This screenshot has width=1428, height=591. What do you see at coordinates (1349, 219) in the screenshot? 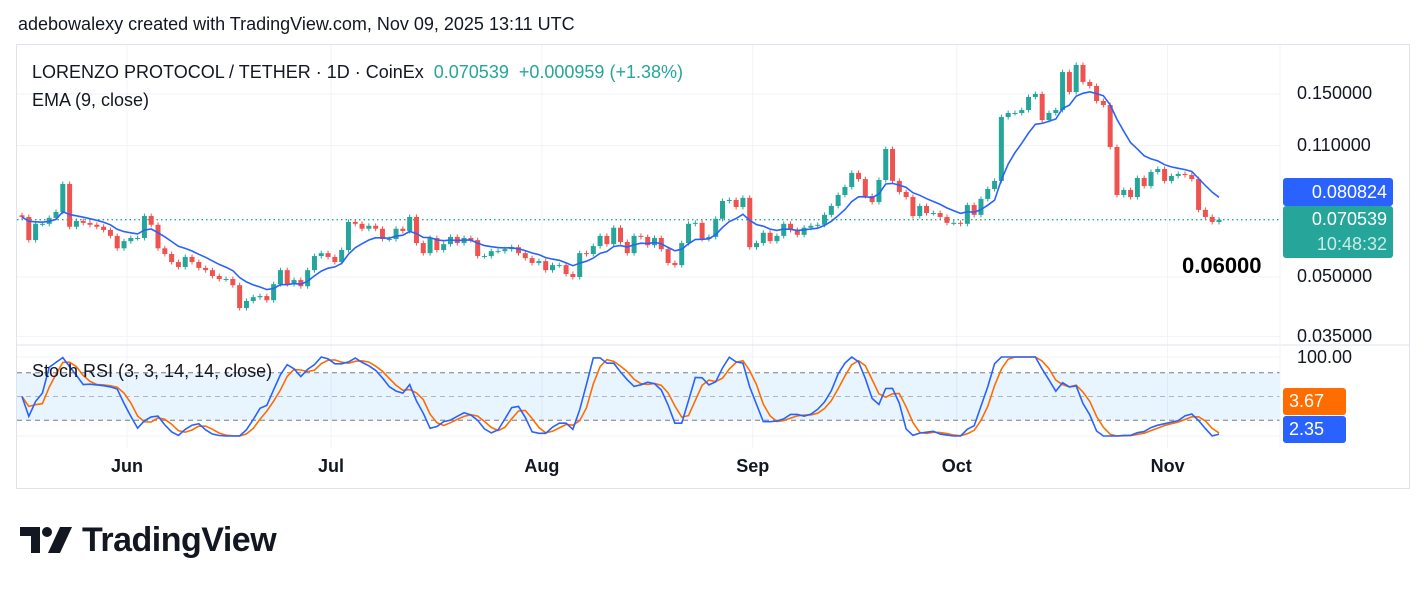
I see `last-price-value: 0.070539` at bounding box center [1349, 219].